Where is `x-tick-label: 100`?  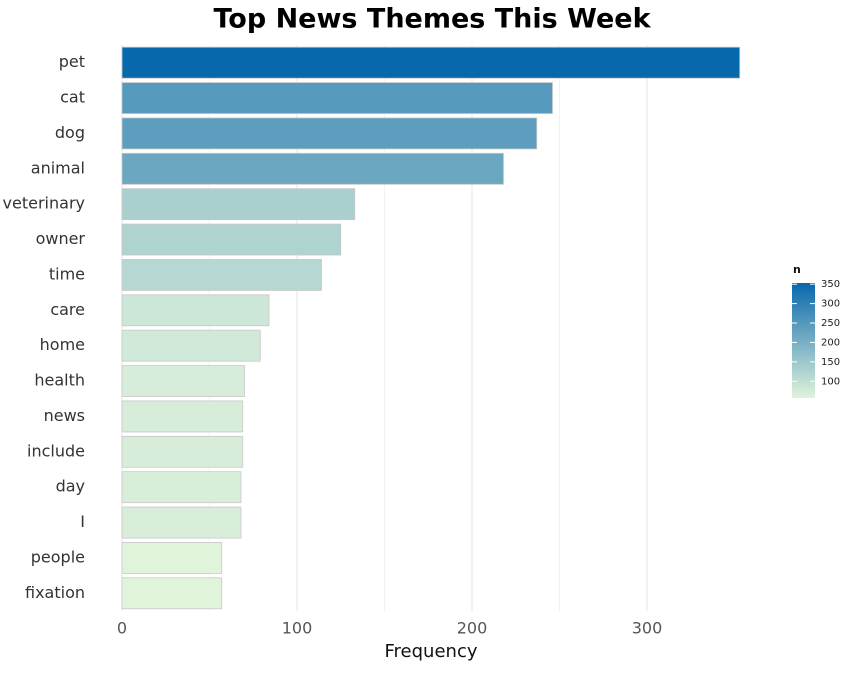
x-tick-label: 100 is located at coordinates (297, 628).